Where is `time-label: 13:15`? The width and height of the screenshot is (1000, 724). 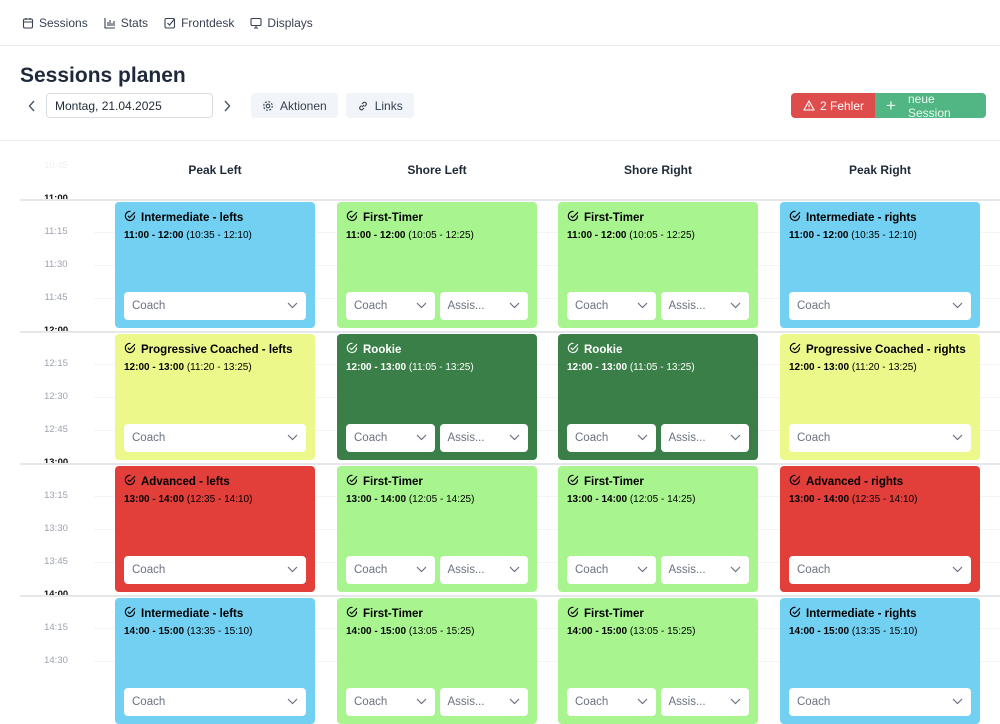
time-label: 13:15 is located at coordinates (56, 495).